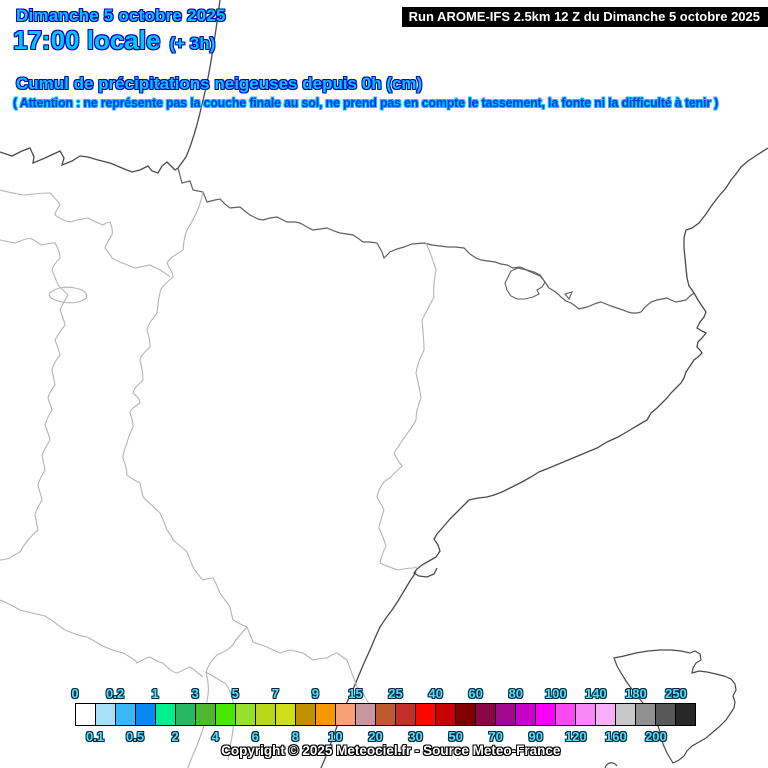 This screenshot has width=768, height=768. What do you see at coordinates (495, 736) in the screenshot?
I see `legend-tick-label: 70` at bounding box center [495, 736].